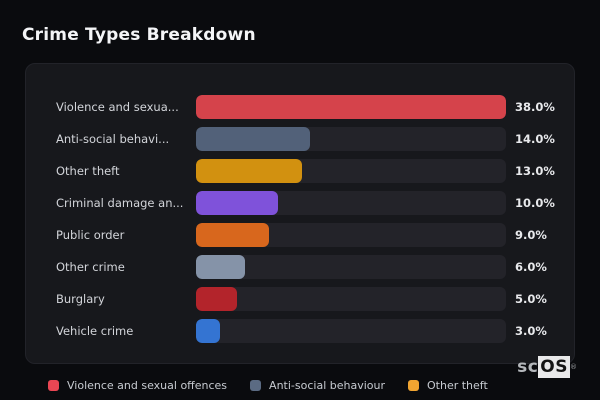 The width and height of the screenshot is (600, 400). Describe the element at coordinates (147, 385) in the screenshot. I see `legend-label: Violence and sexual offences` at that location.